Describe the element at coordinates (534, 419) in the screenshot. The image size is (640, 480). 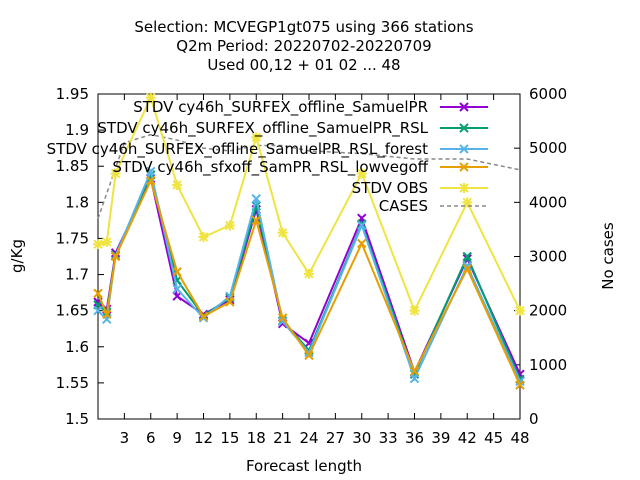
I see `y2-tick-label: 0` at that location.